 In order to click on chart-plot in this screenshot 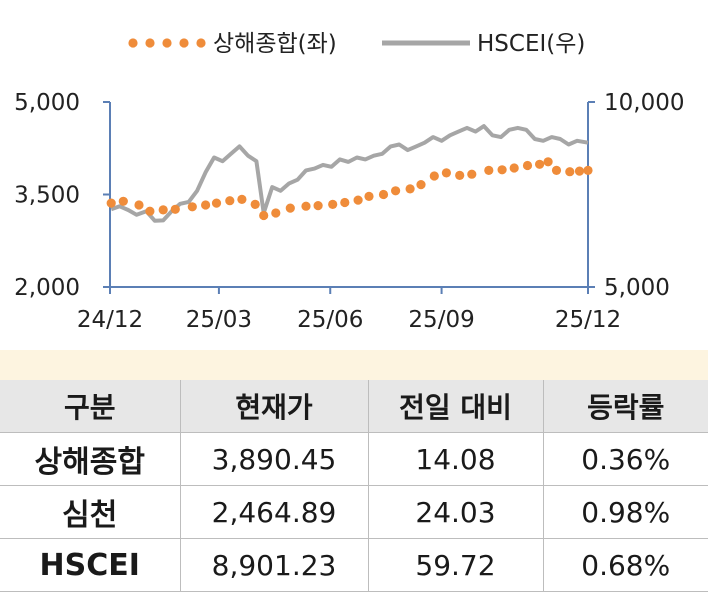, I will do `click(349, 173)`.